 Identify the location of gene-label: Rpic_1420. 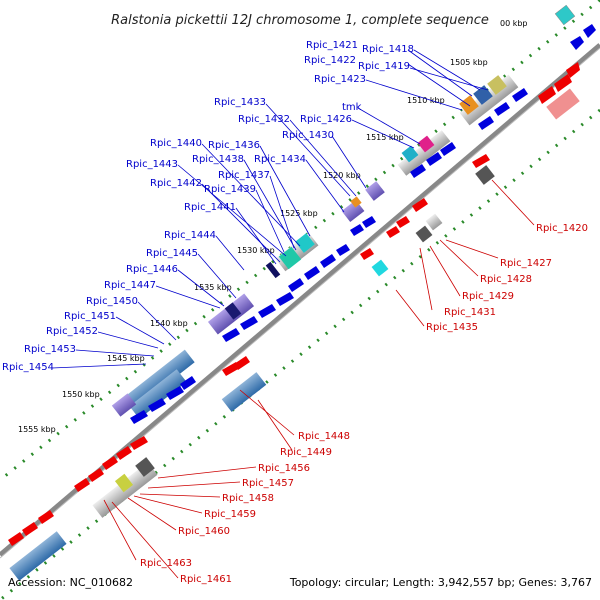
(562, 228).